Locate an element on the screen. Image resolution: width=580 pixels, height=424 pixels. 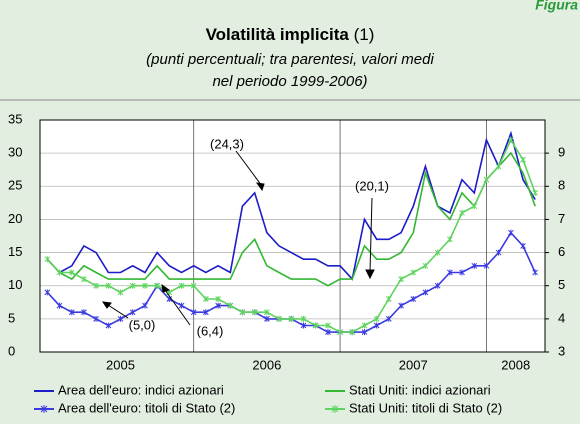
y-tick-label: 20 is located at coordinates (15, 218).